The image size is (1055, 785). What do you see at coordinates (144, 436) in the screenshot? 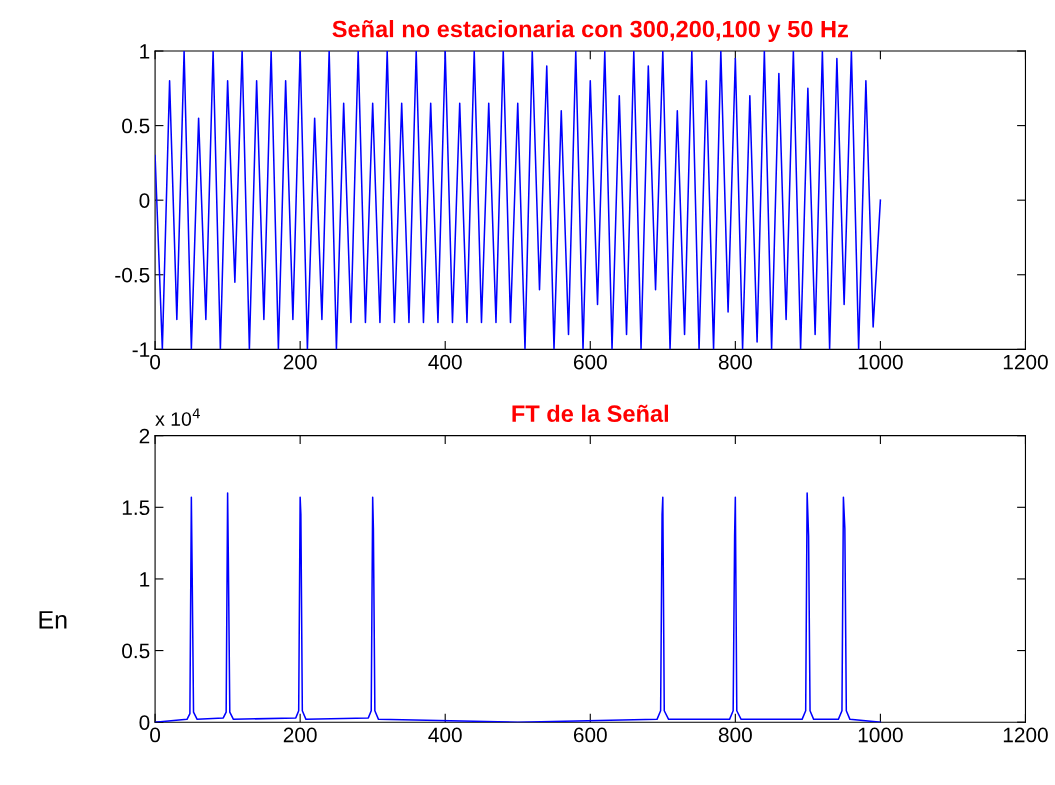
I see `y-tick-label: 2` at bounding box center [144, 436].